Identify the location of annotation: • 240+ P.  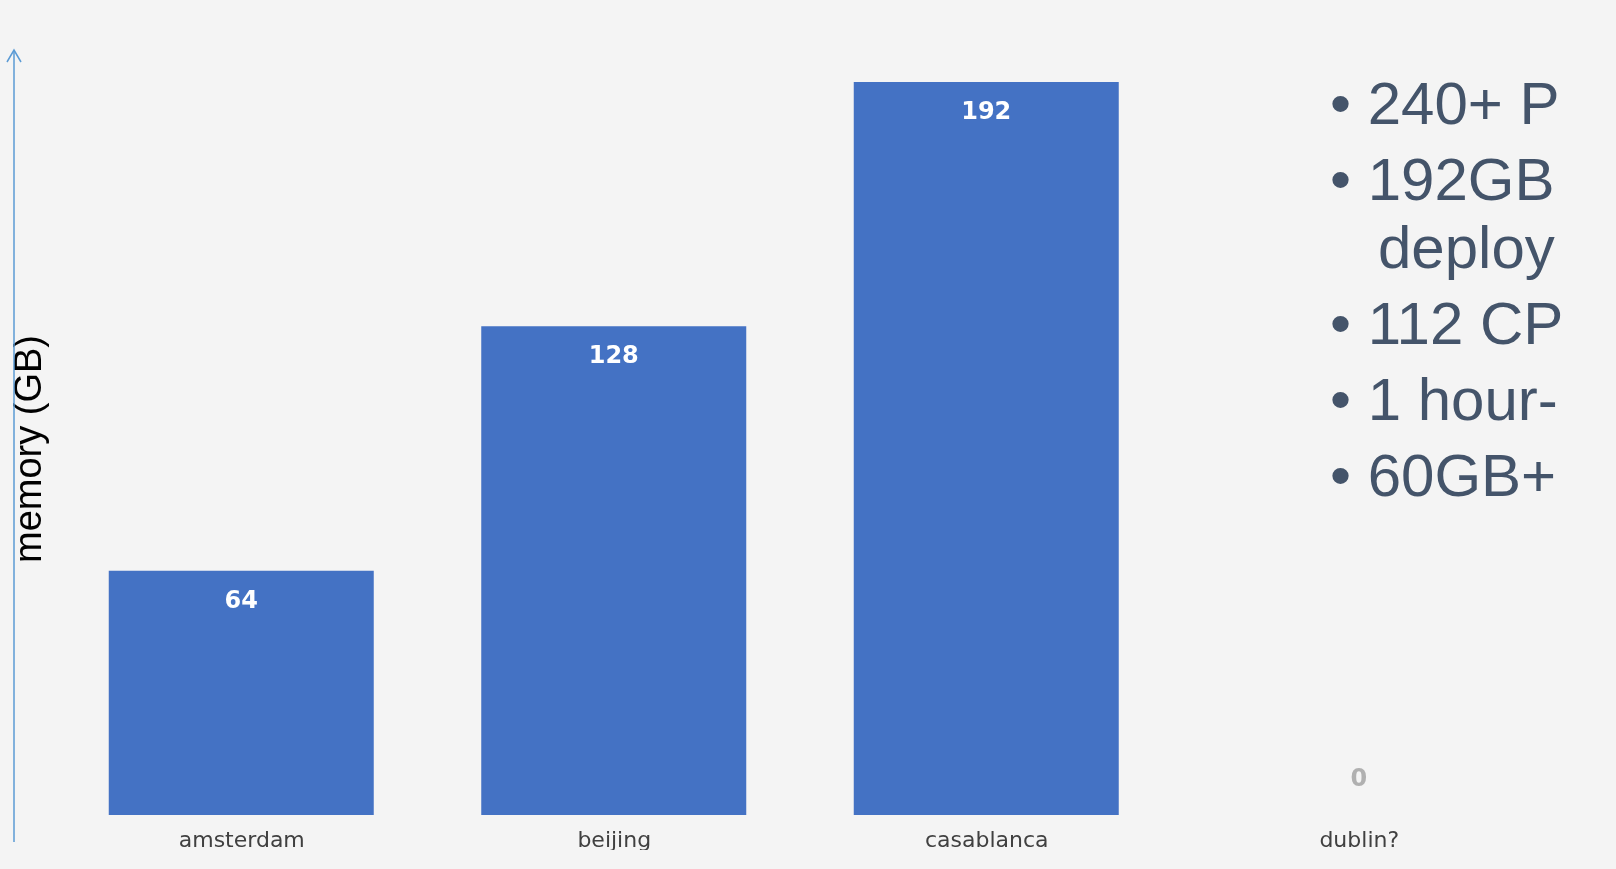
(1445, 104).